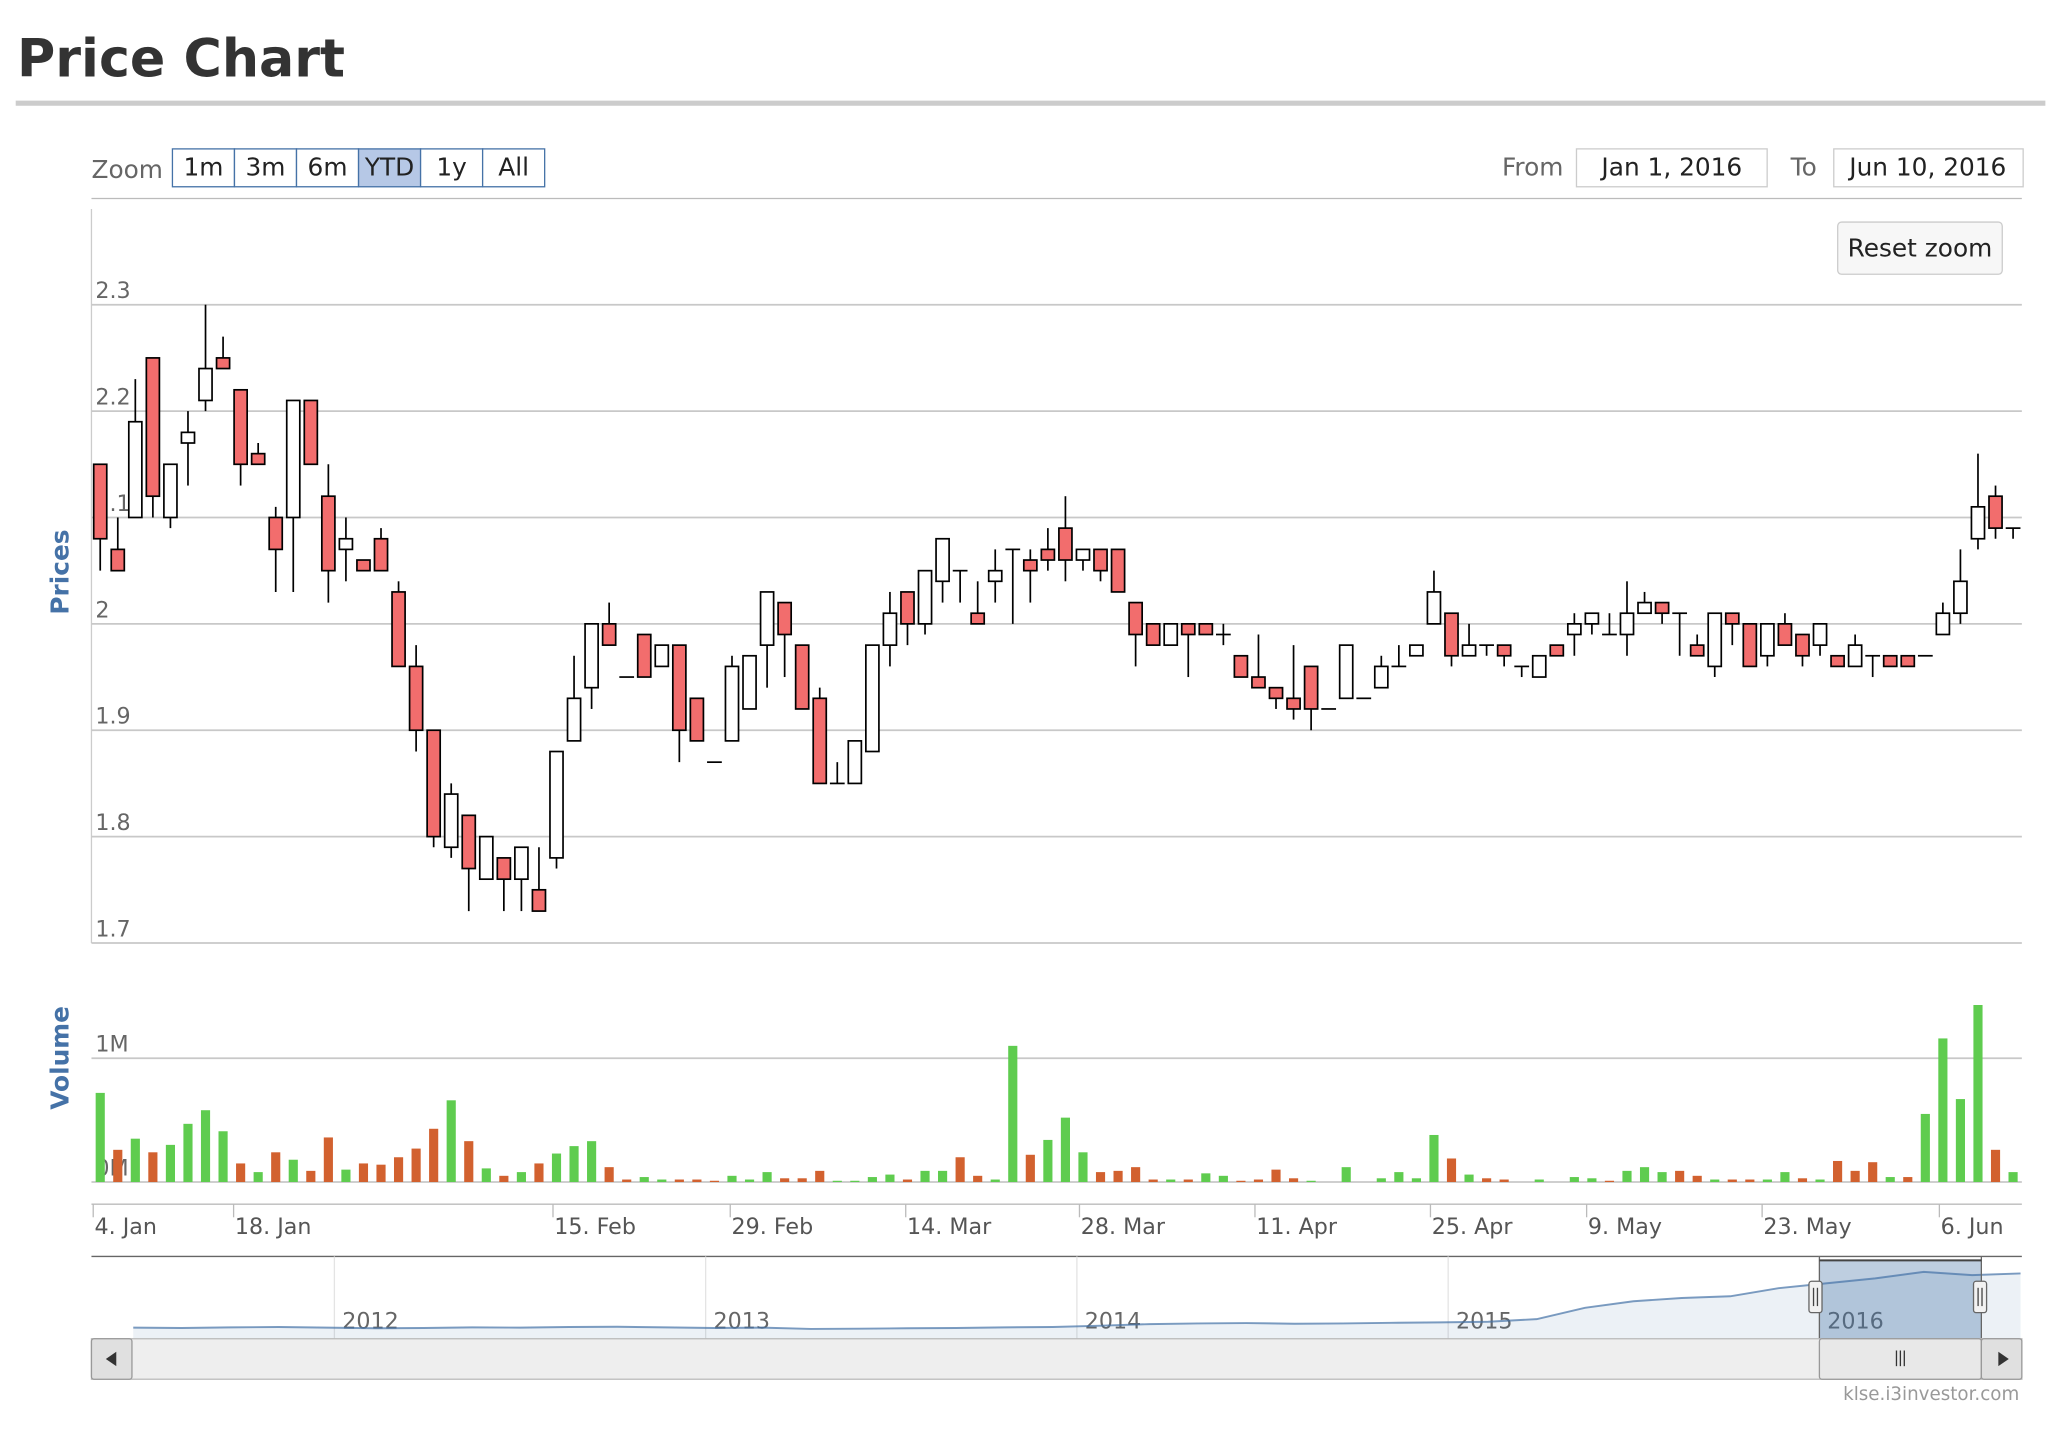  What do you see at coordinates (1803, 166) in the screenshot?
I see `to-label: To` at bounding box center [1803, 166].